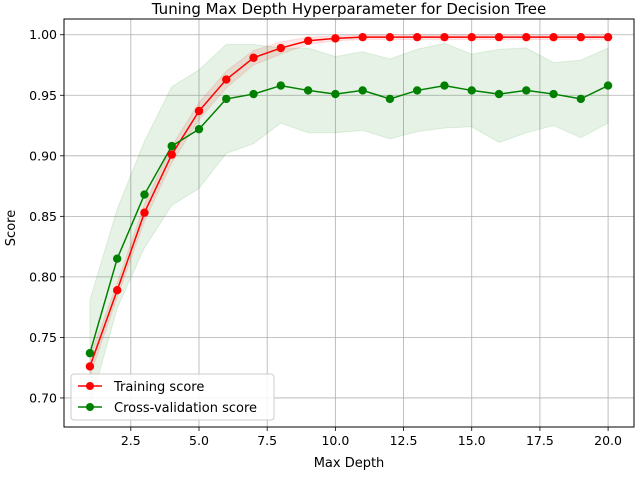 The width and height of the screenshot is (640, 480). Describe the element at coordinates (404, 440) in the screenshot. I see `x-tick-label: 12.5` at that location.